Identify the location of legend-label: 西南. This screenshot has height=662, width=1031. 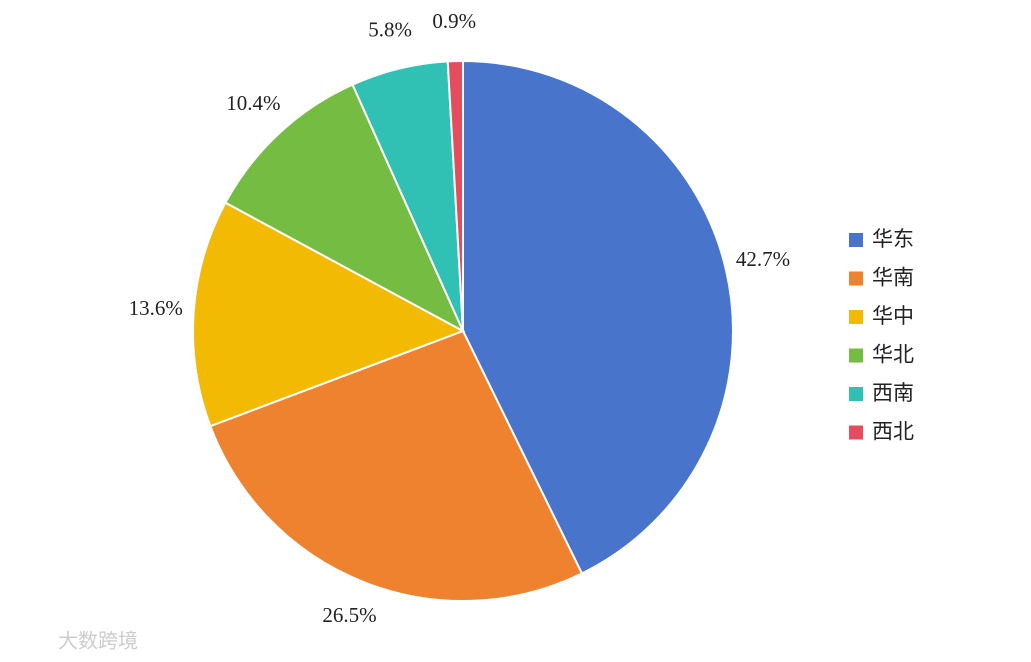
(893, 393).